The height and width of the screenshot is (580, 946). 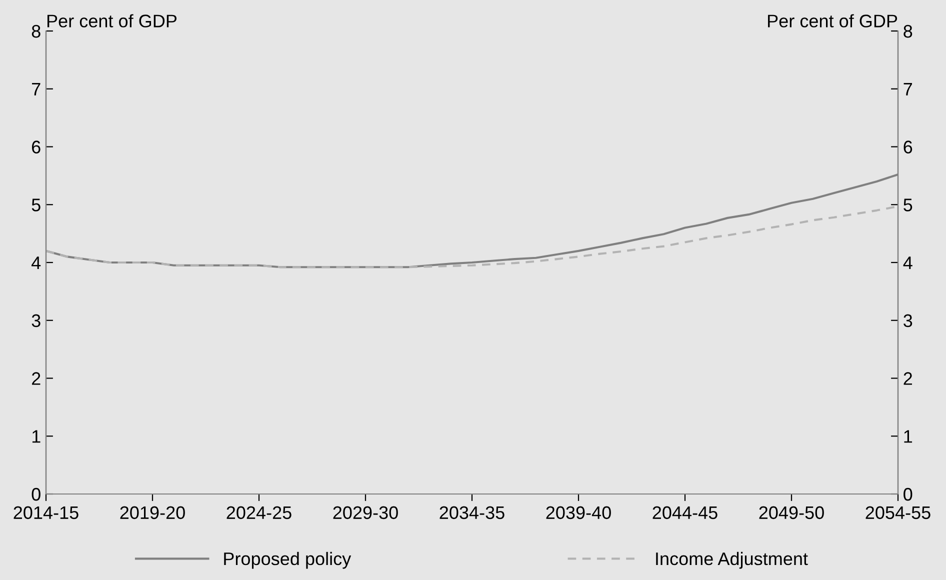 I want to click on x-tick-label: 2049-50, so click(x=791, y=513).